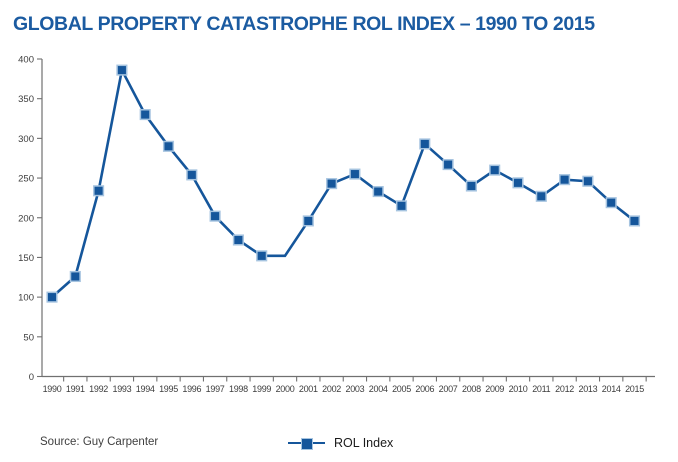 The image size is (678, 462). Describe the element at coordinates (355, 174) in the screenshot. I see `data-point-2003` at that location.